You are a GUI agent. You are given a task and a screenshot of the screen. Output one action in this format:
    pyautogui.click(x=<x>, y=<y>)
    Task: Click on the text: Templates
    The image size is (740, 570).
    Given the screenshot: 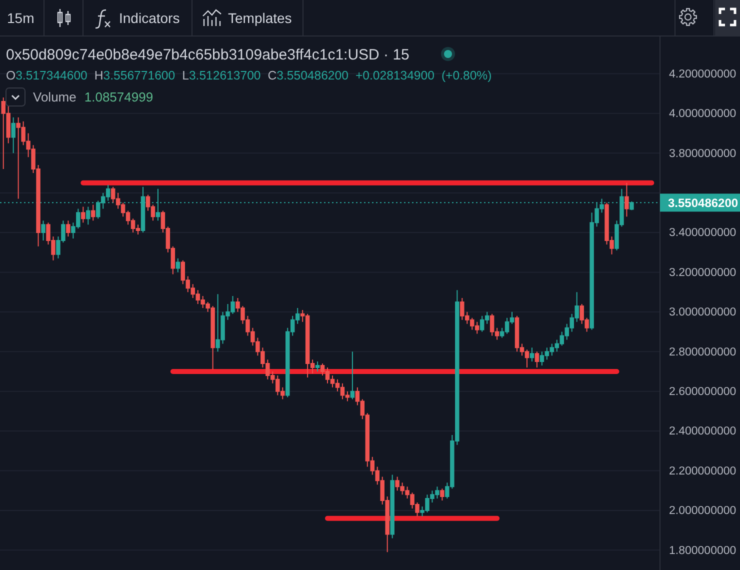 What is the action you would take?
    pyautogui.click(x=260, y=18)
    